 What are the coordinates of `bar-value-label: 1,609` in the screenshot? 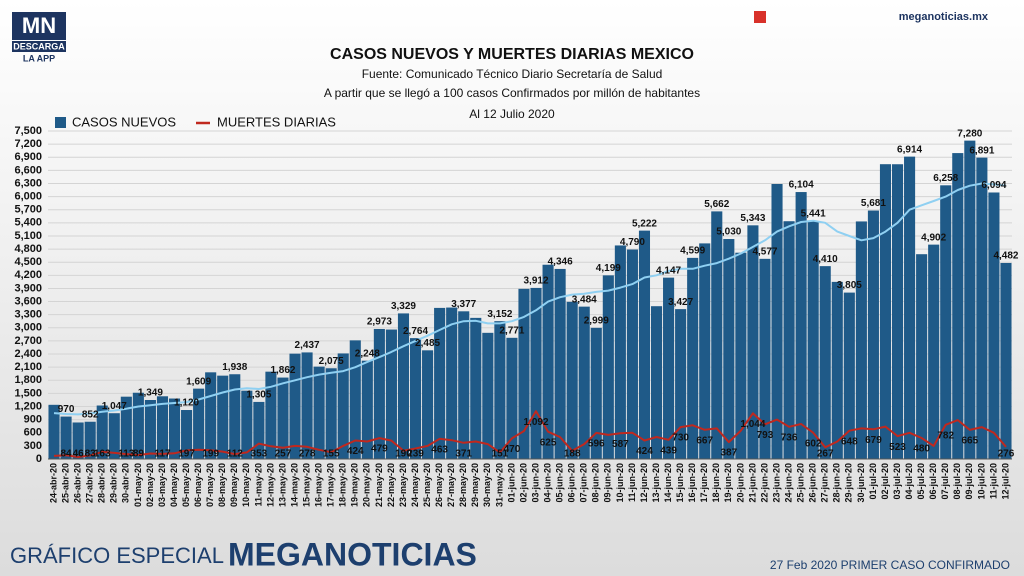 It's located at (198, 381).